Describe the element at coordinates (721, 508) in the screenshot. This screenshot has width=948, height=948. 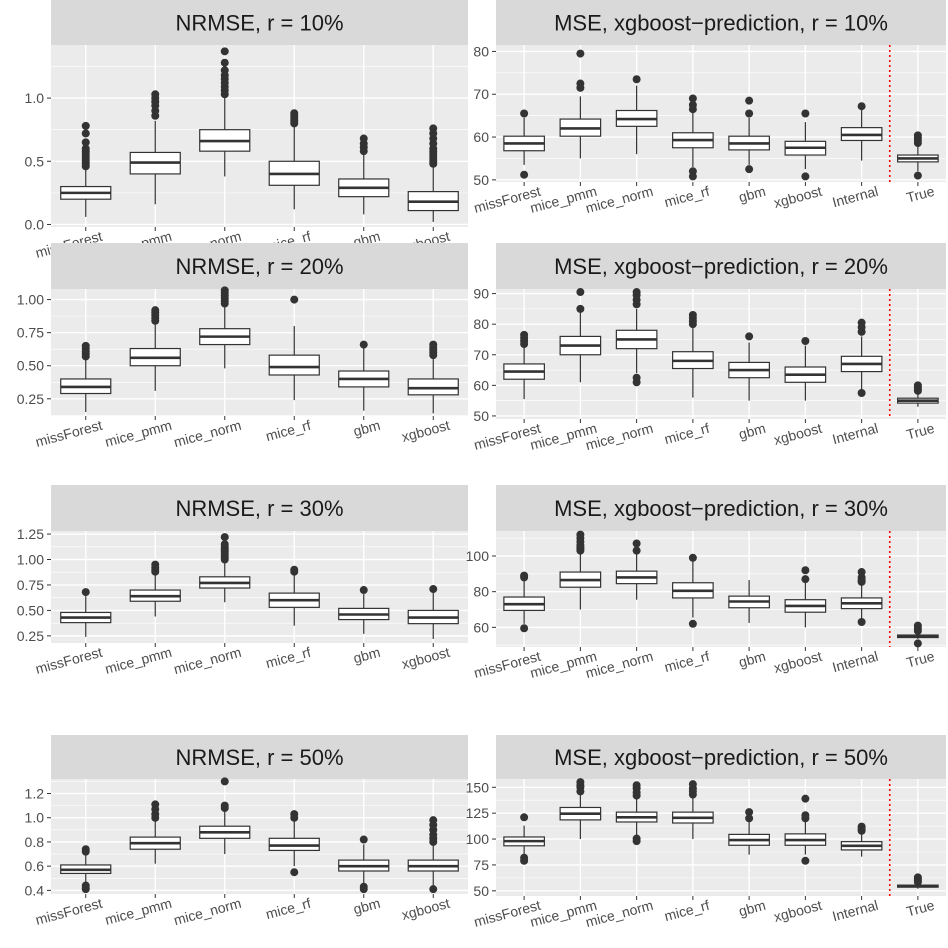
I see `facet-title: MSE, xgboost−prediction, r = 30%` at that location.